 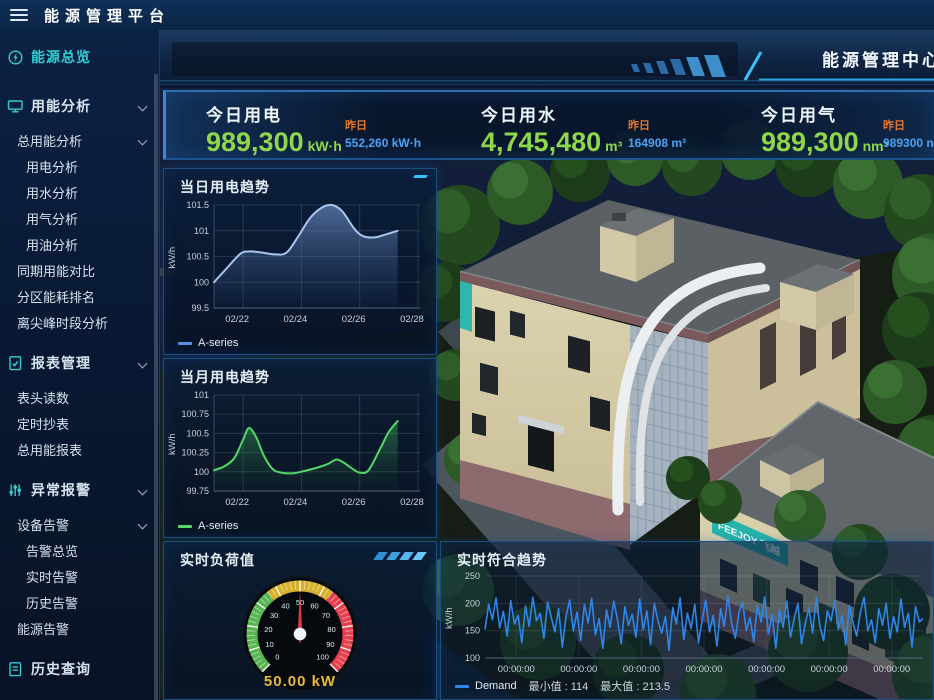 I want to click on sidebar-item-13: 总用能报表, so click(x=79, y=449).